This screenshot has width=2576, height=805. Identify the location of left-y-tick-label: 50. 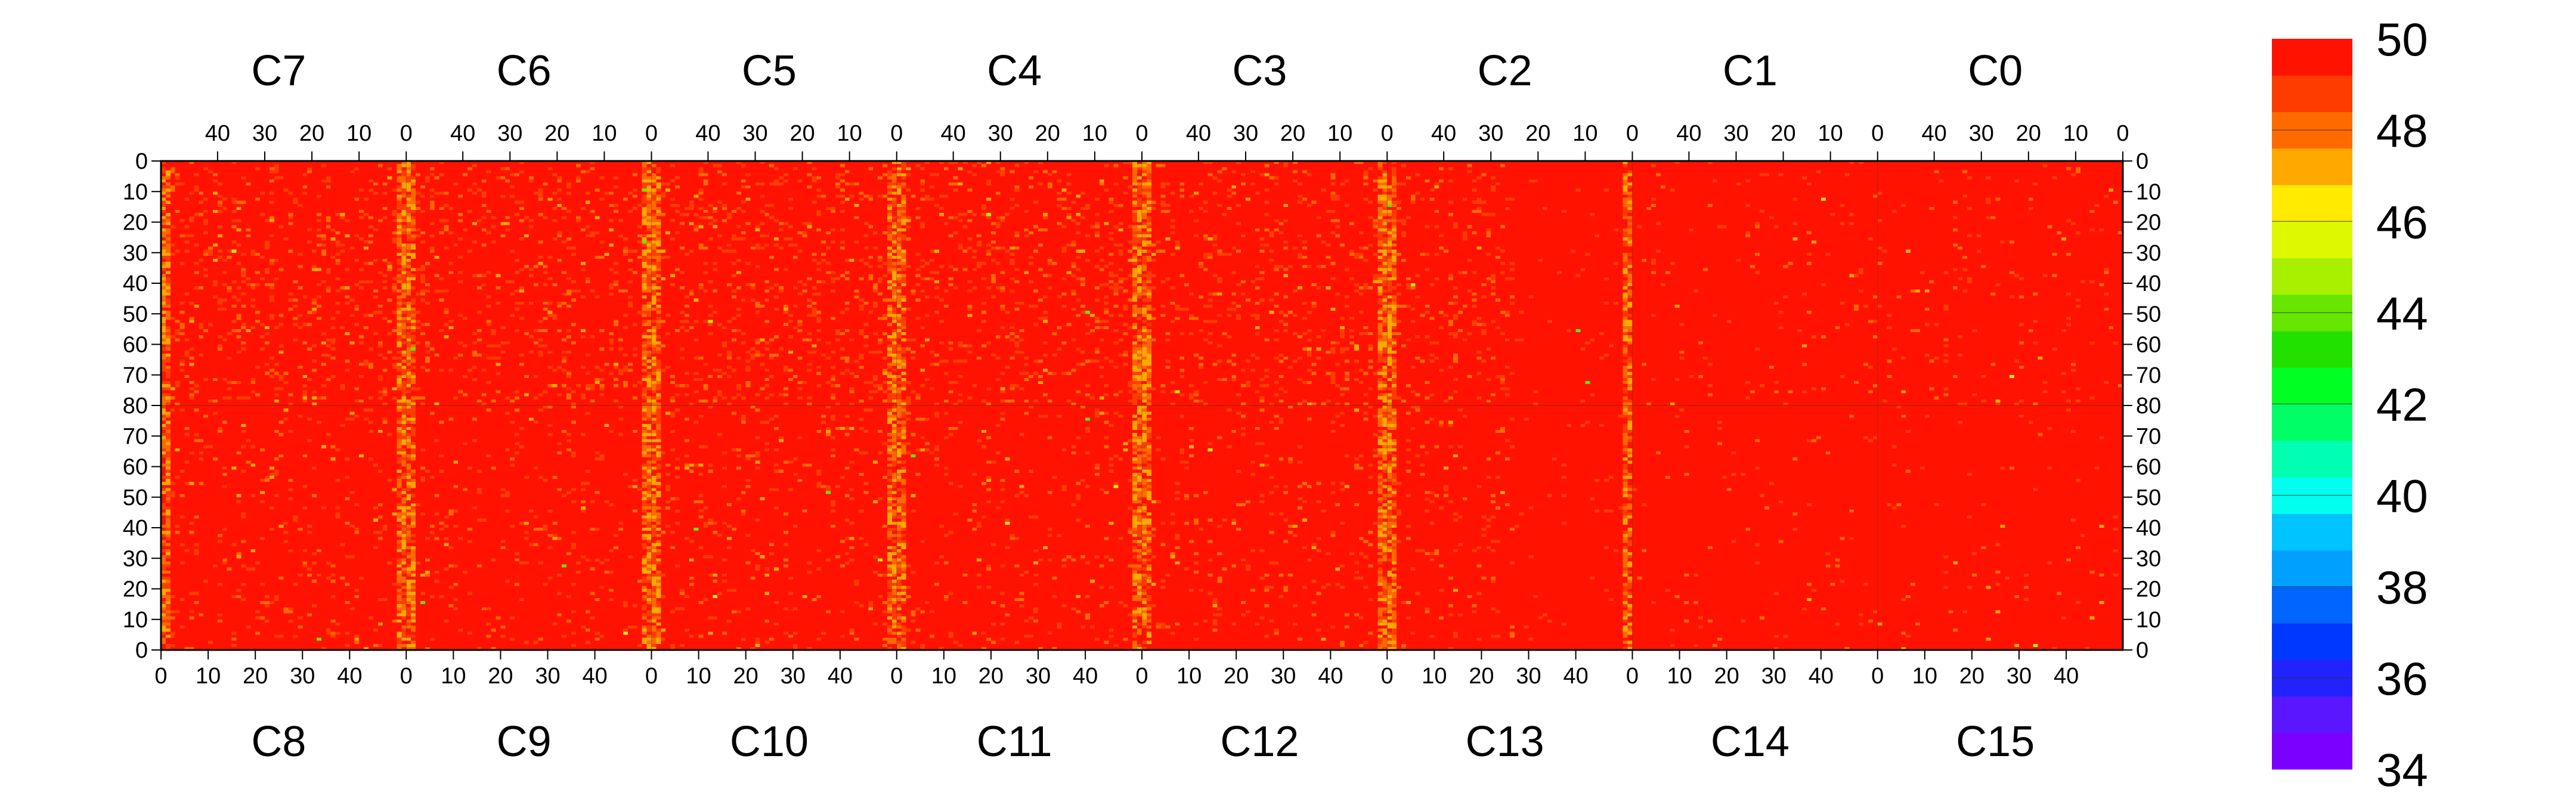
(135, 498).